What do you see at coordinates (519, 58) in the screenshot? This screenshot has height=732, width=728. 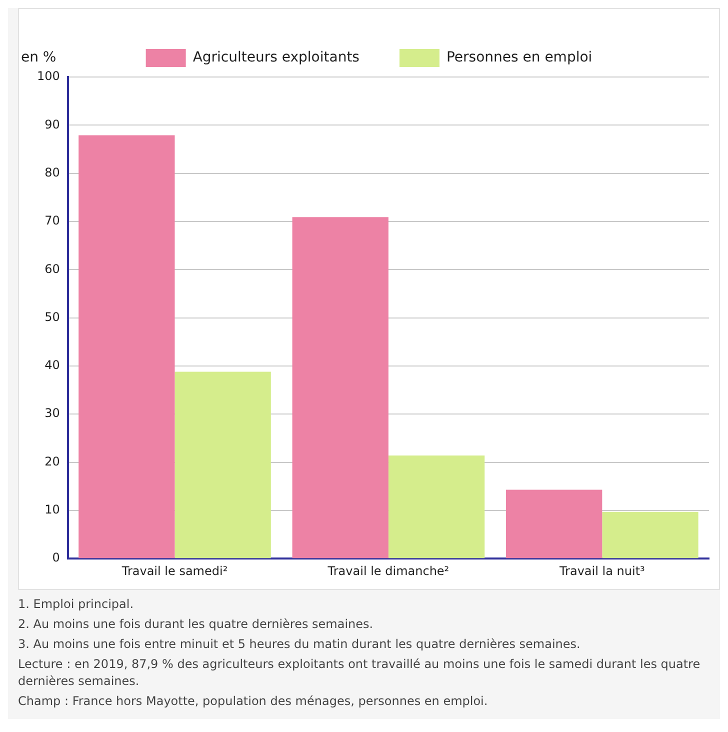 I see `legend-label: Personnes en emploi` at bounding box center [519, 58].